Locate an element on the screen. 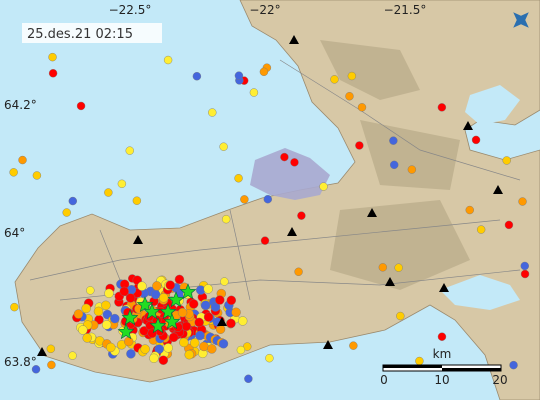  longitude-label: −22° is located at coordinates (264, 10).